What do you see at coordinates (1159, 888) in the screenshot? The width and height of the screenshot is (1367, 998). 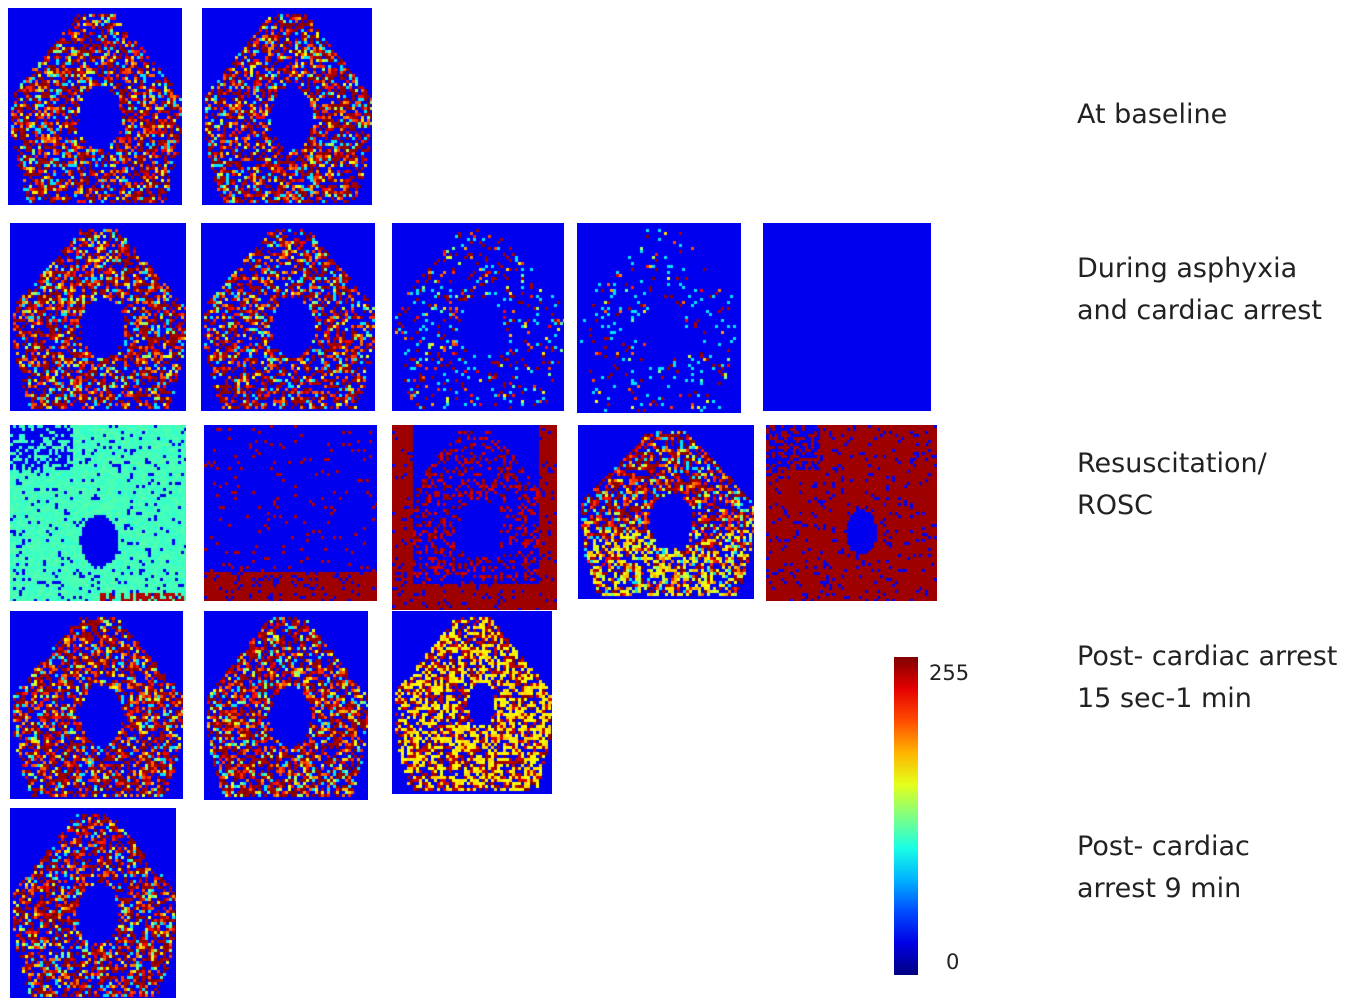 I see `row-label-line: arrest 9 min` at bounding box center [1159, 888].